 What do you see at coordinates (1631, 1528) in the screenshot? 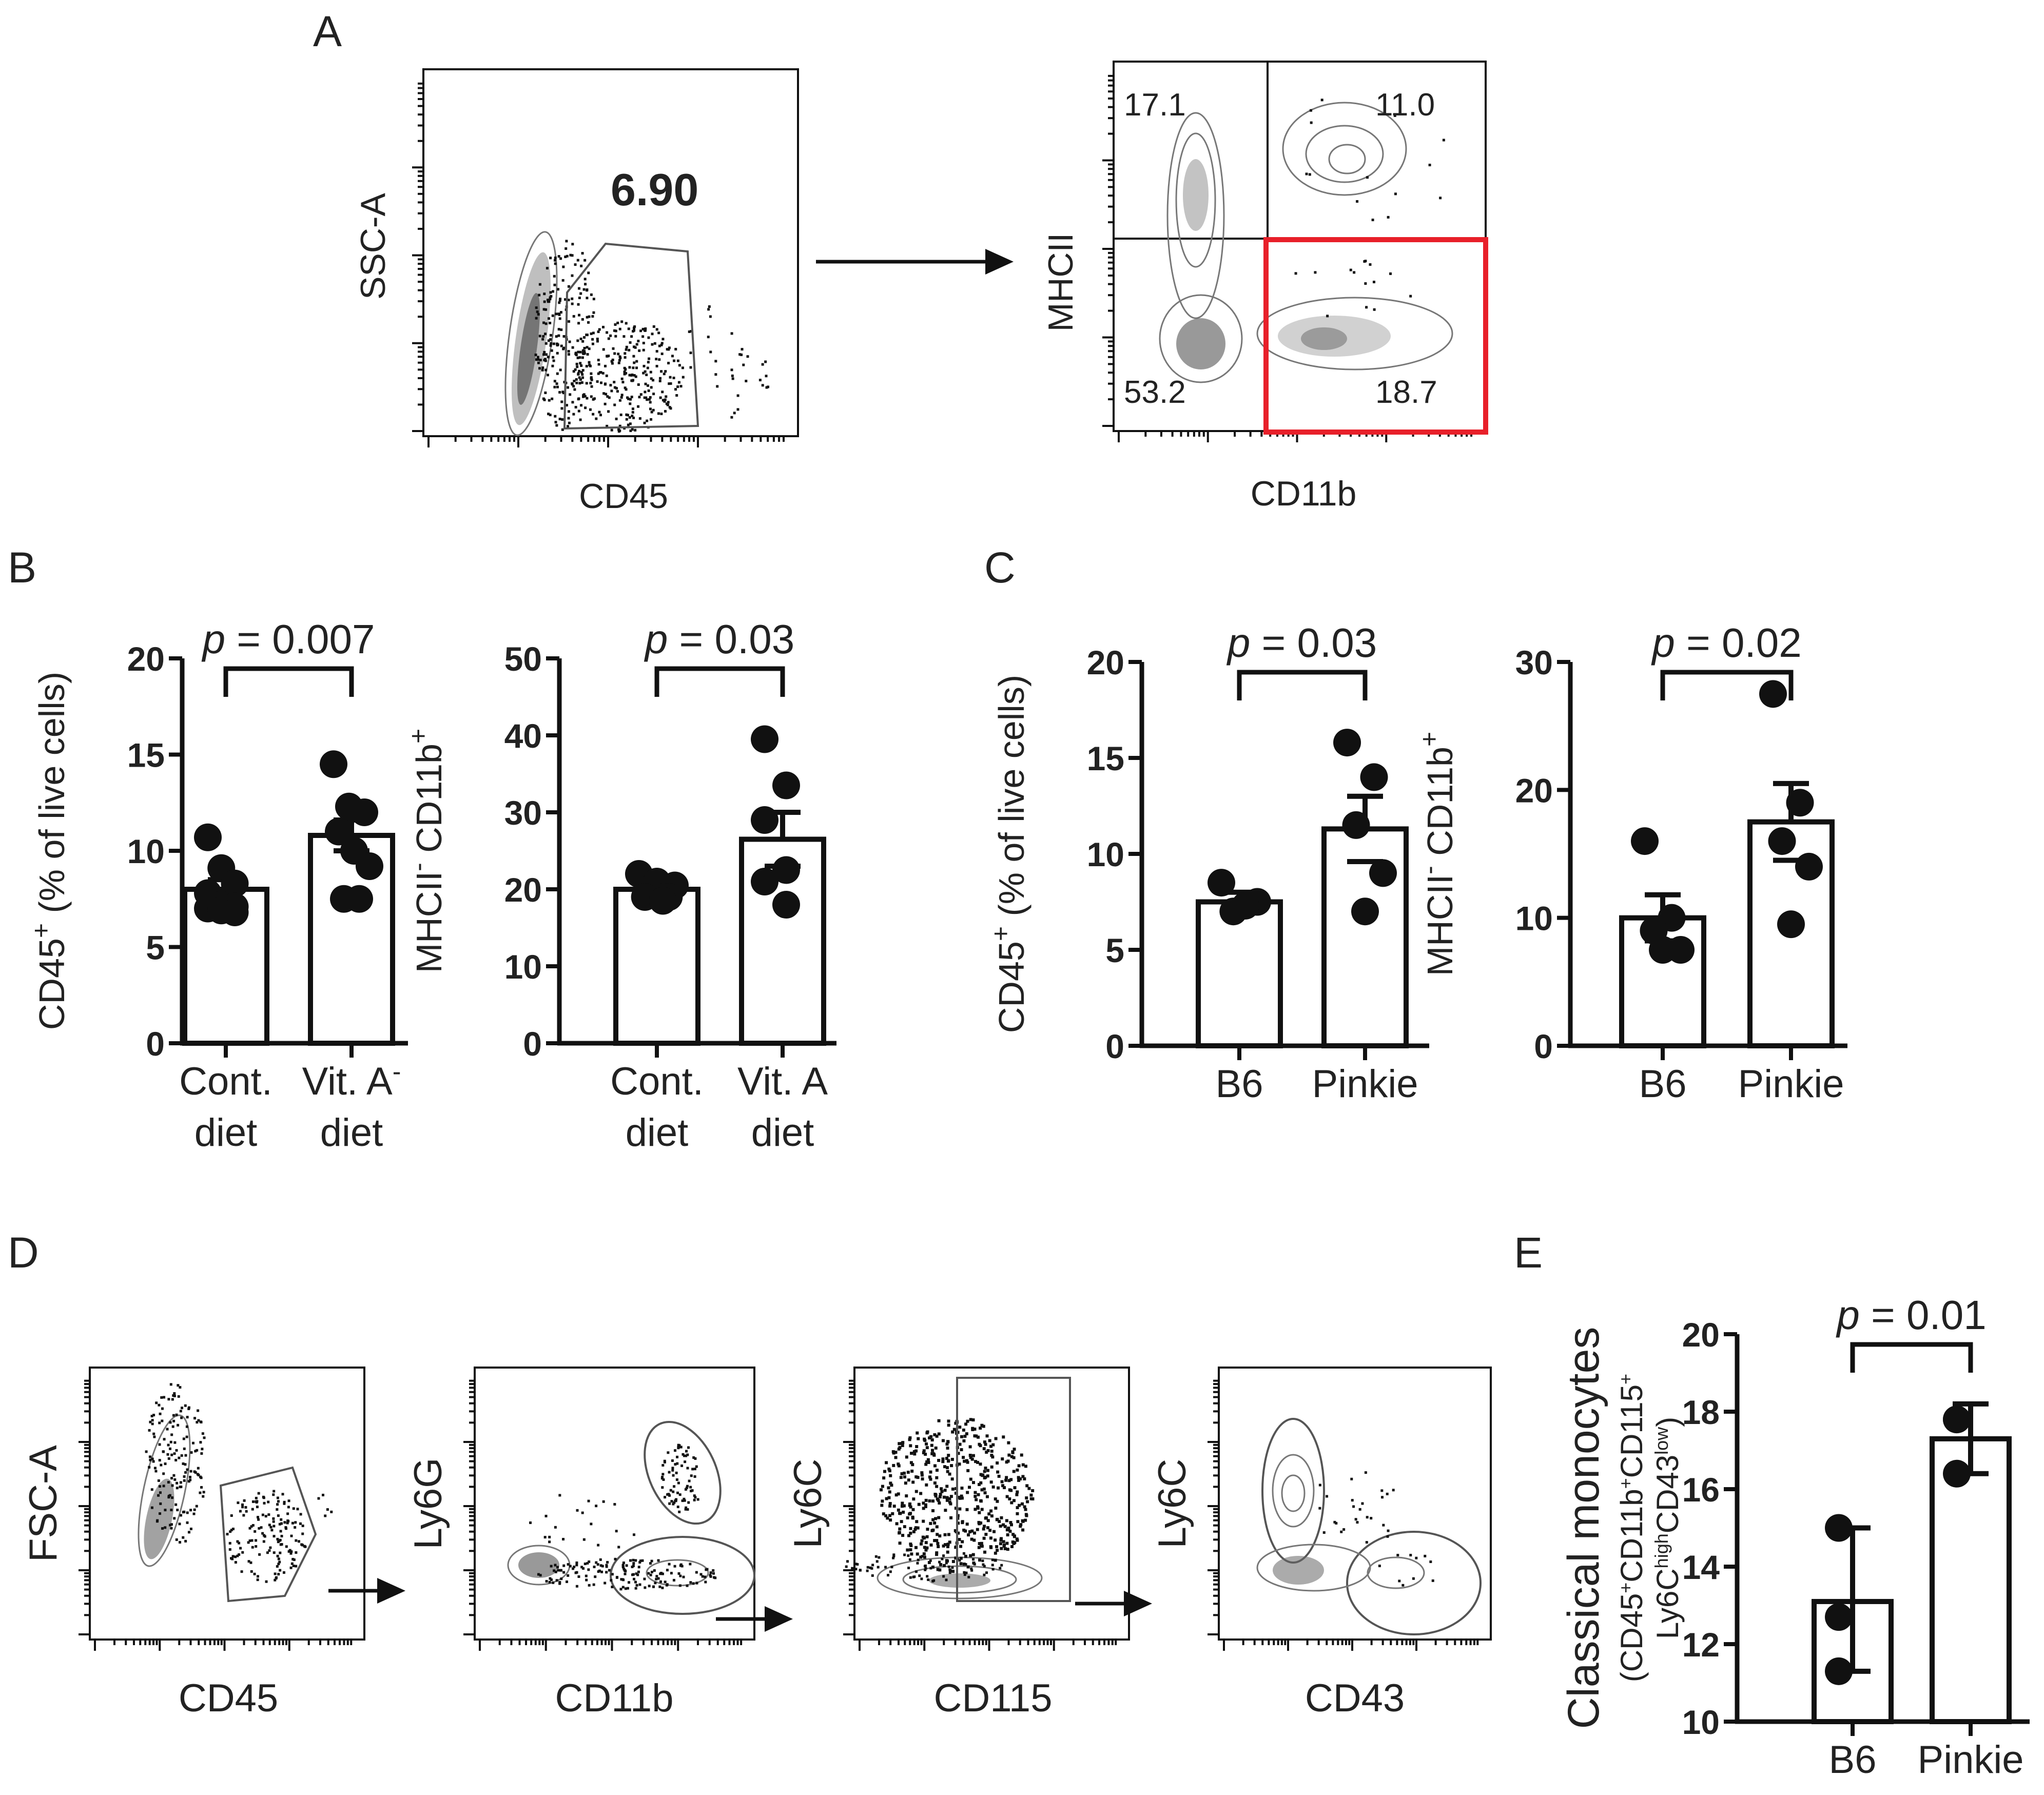
I see `y-axis-label: (CD45+CD11b+CD115+` at bounding box center [1631, 1528].